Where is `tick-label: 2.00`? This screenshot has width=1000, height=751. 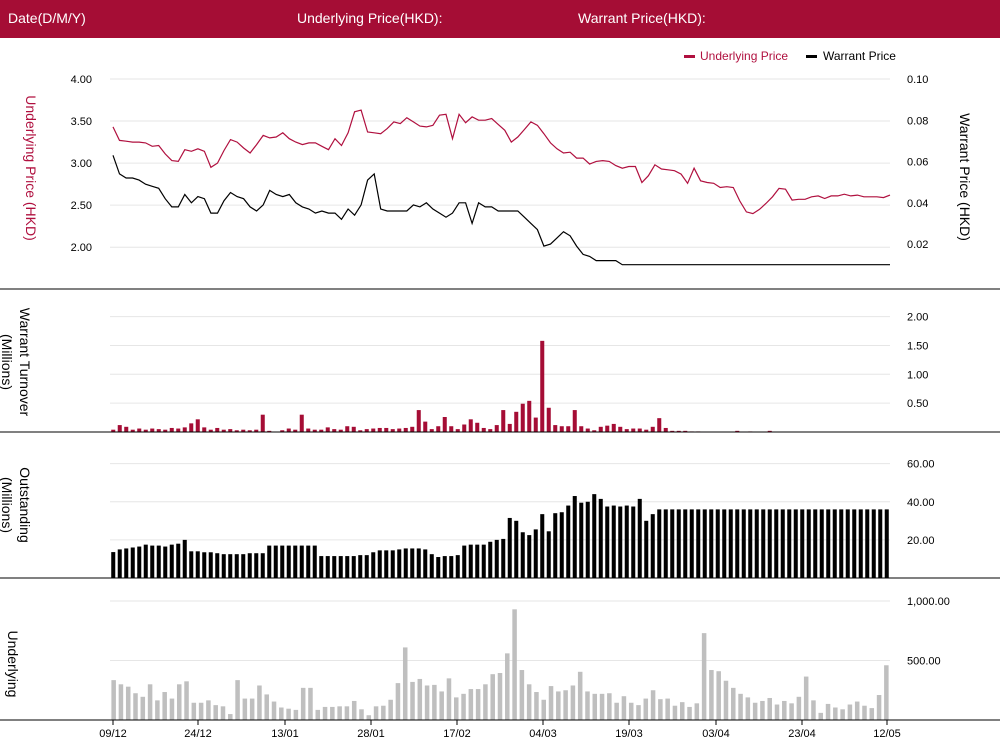
tick-label: 2.00 is located at coordinates (917, 318).